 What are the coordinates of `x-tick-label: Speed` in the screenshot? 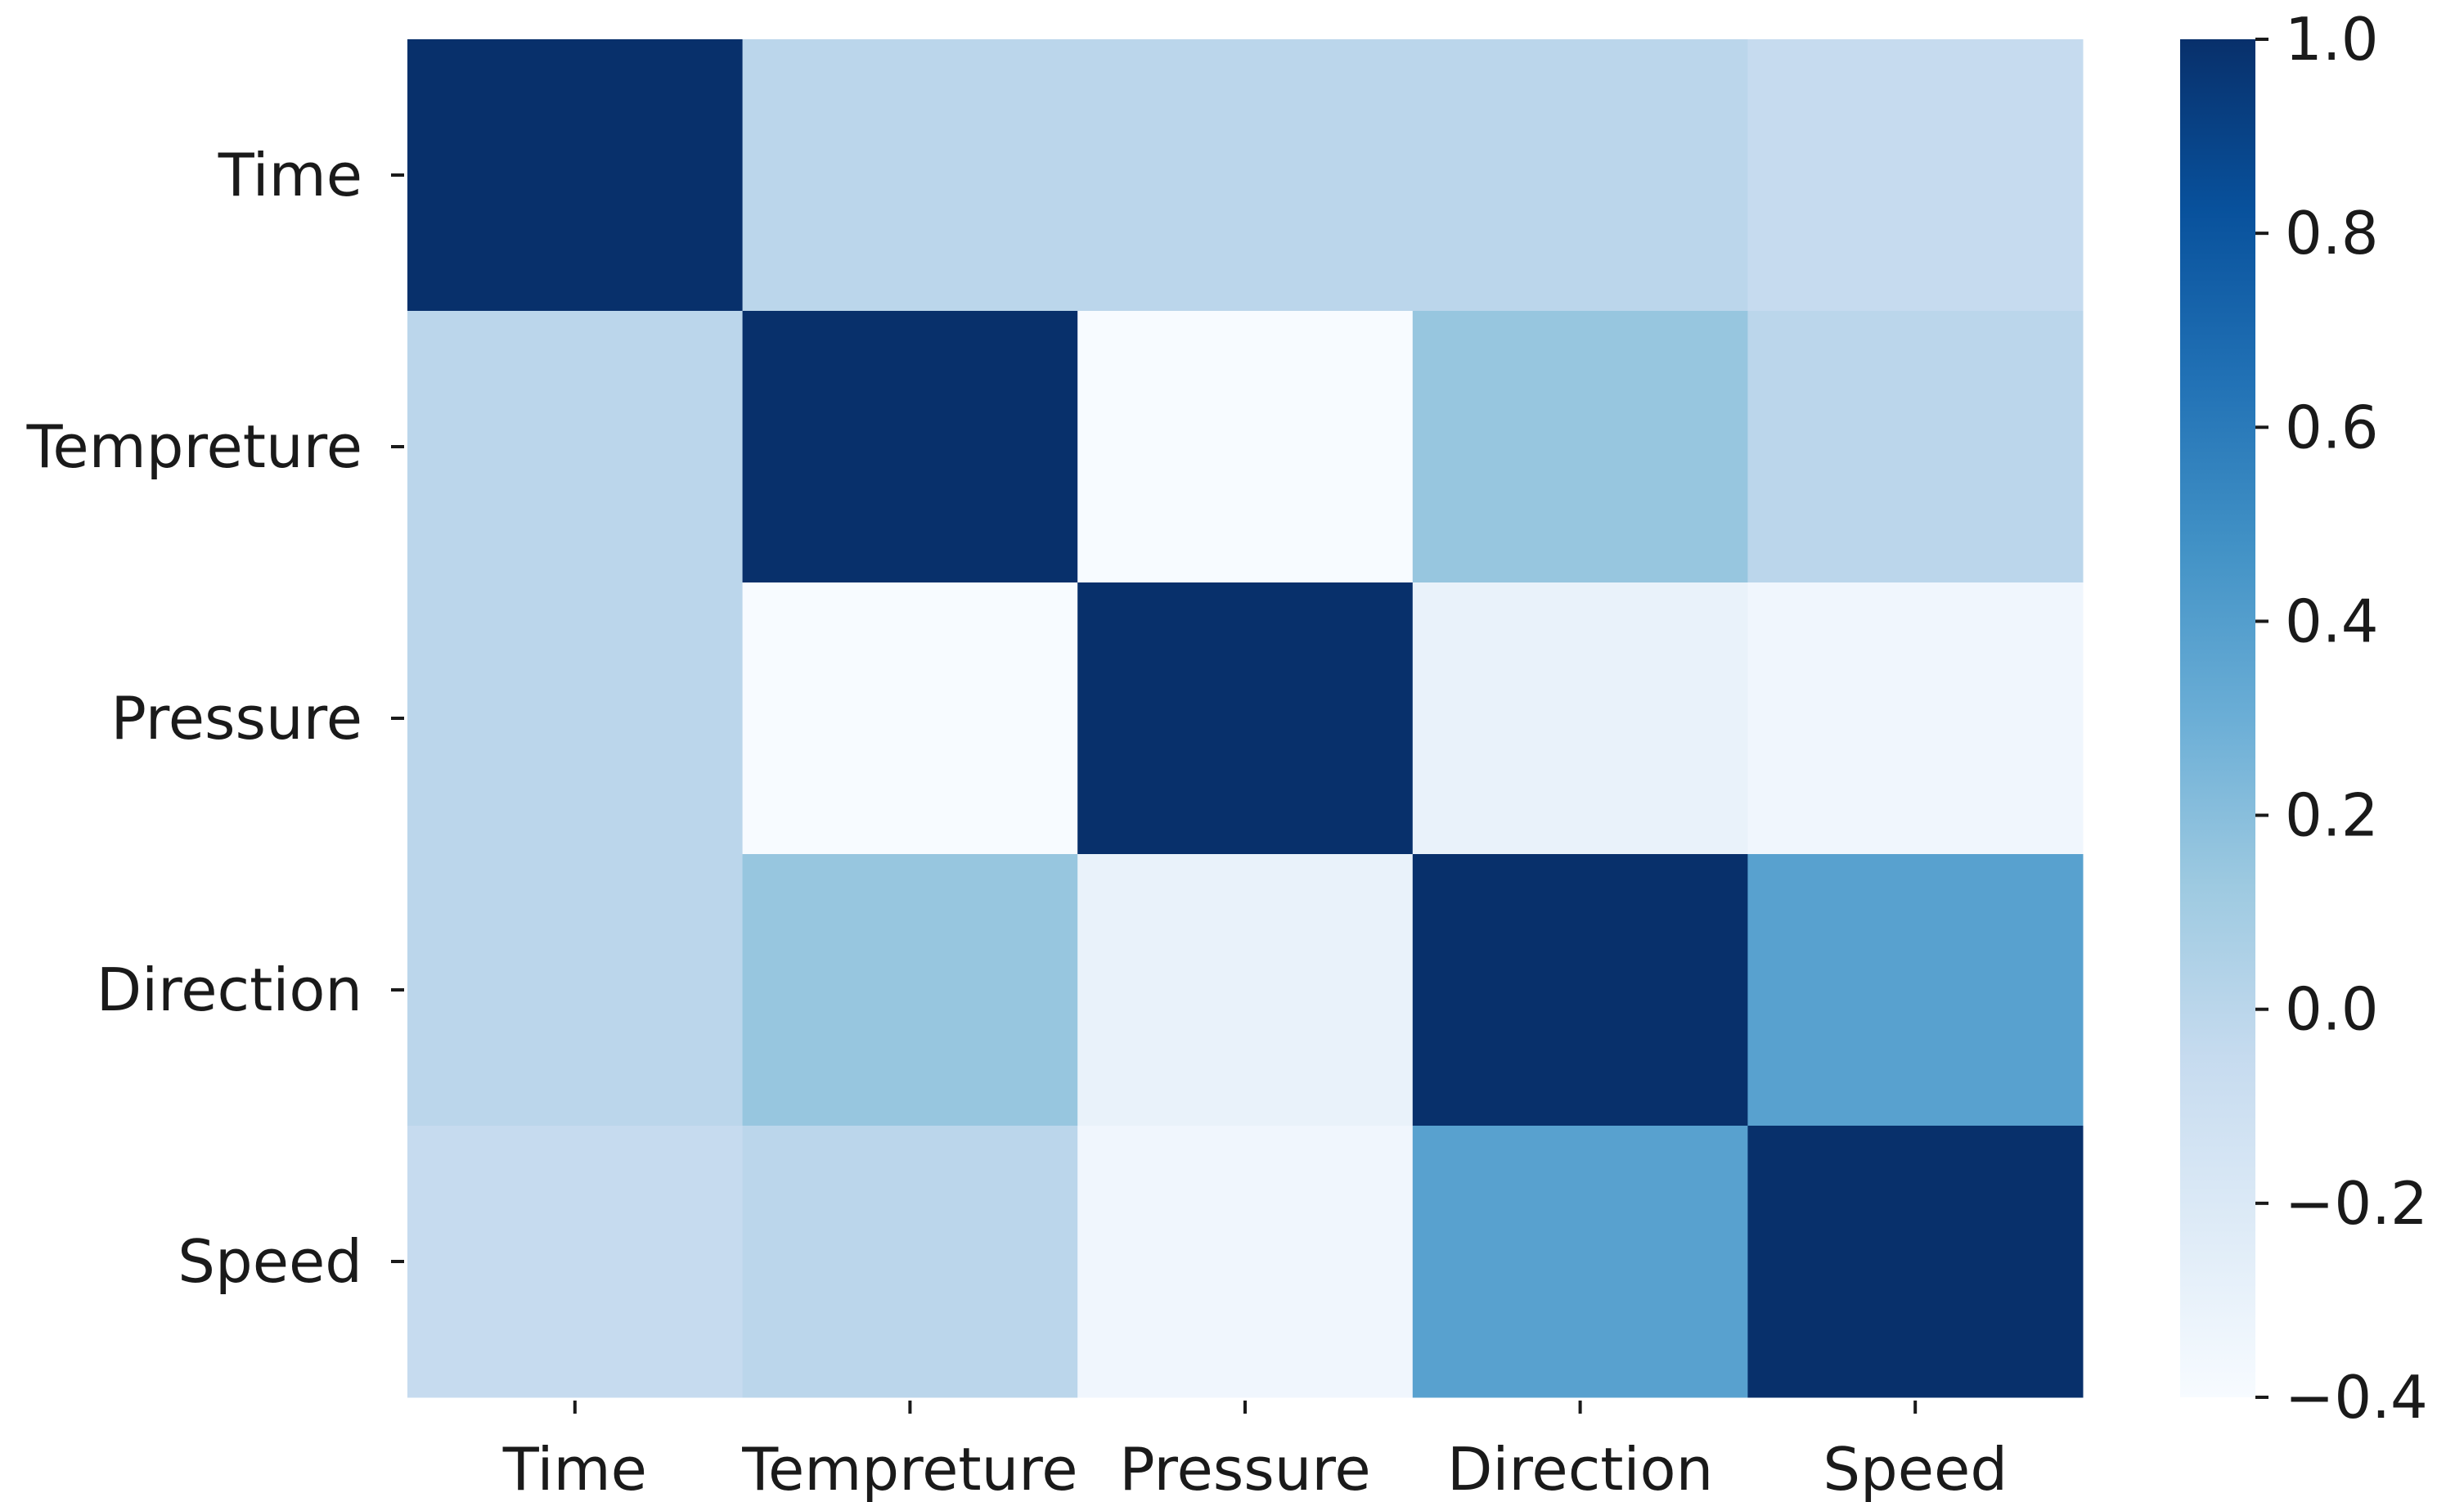 It's located at (1916, 1469).